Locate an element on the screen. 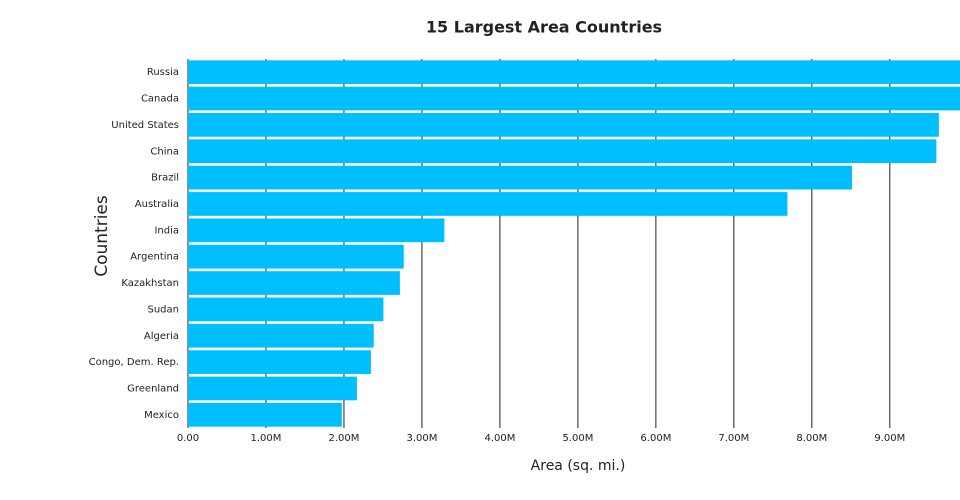  x-axis-label: Area (sq. mi.) is located at coordinates (578, 466).